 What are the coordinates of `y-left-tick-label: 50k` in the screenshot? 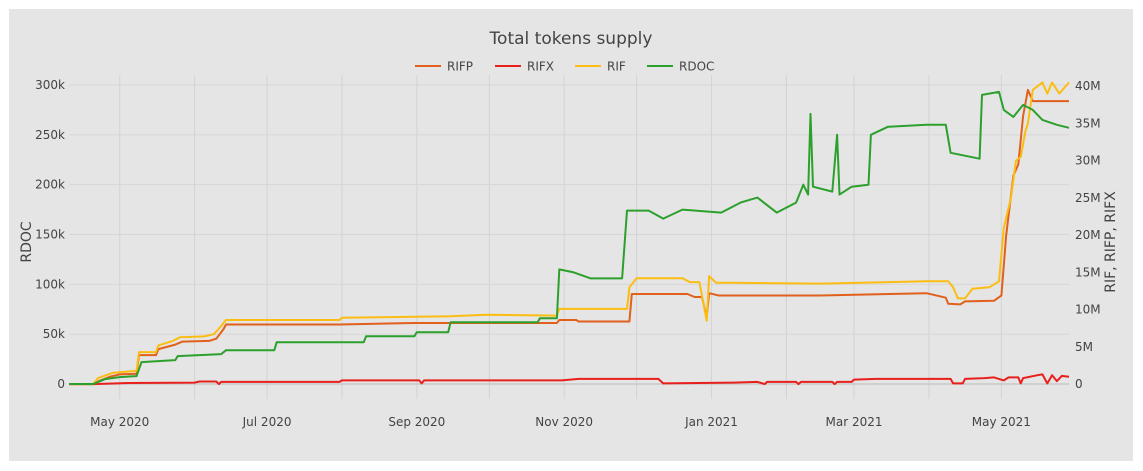 It's located at (54, 334).